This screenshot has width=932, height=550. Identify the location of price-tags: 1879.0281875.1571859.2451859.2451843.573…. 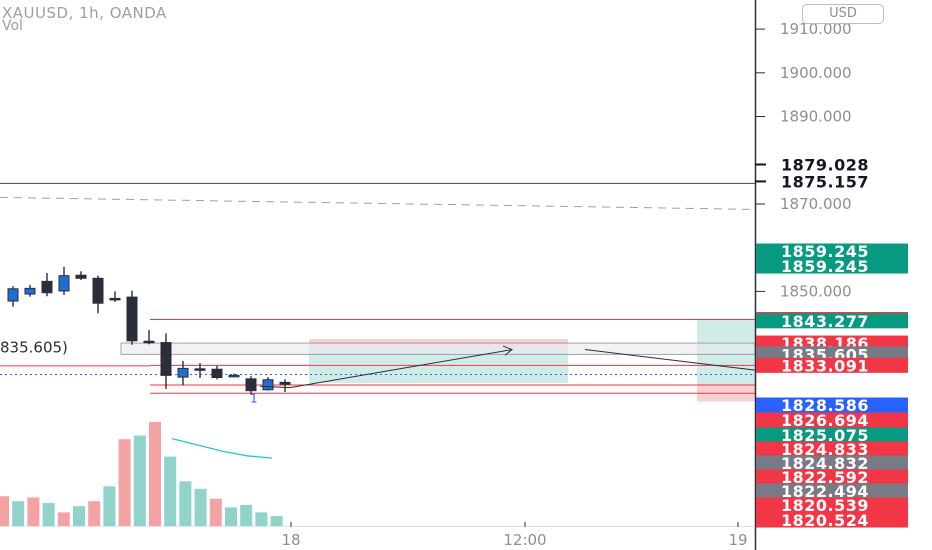
(831, 343).